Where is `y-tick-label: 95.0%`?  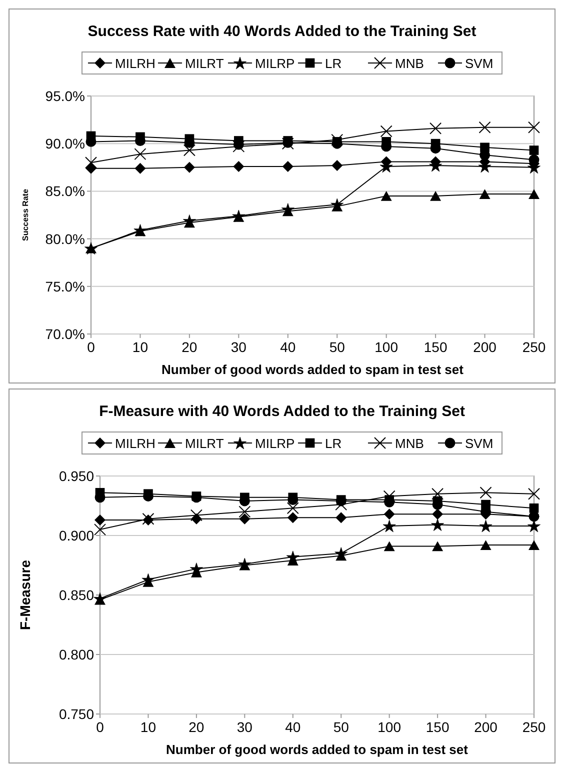 y-tick-label: 95.0% is located at coordinates (65, 96).